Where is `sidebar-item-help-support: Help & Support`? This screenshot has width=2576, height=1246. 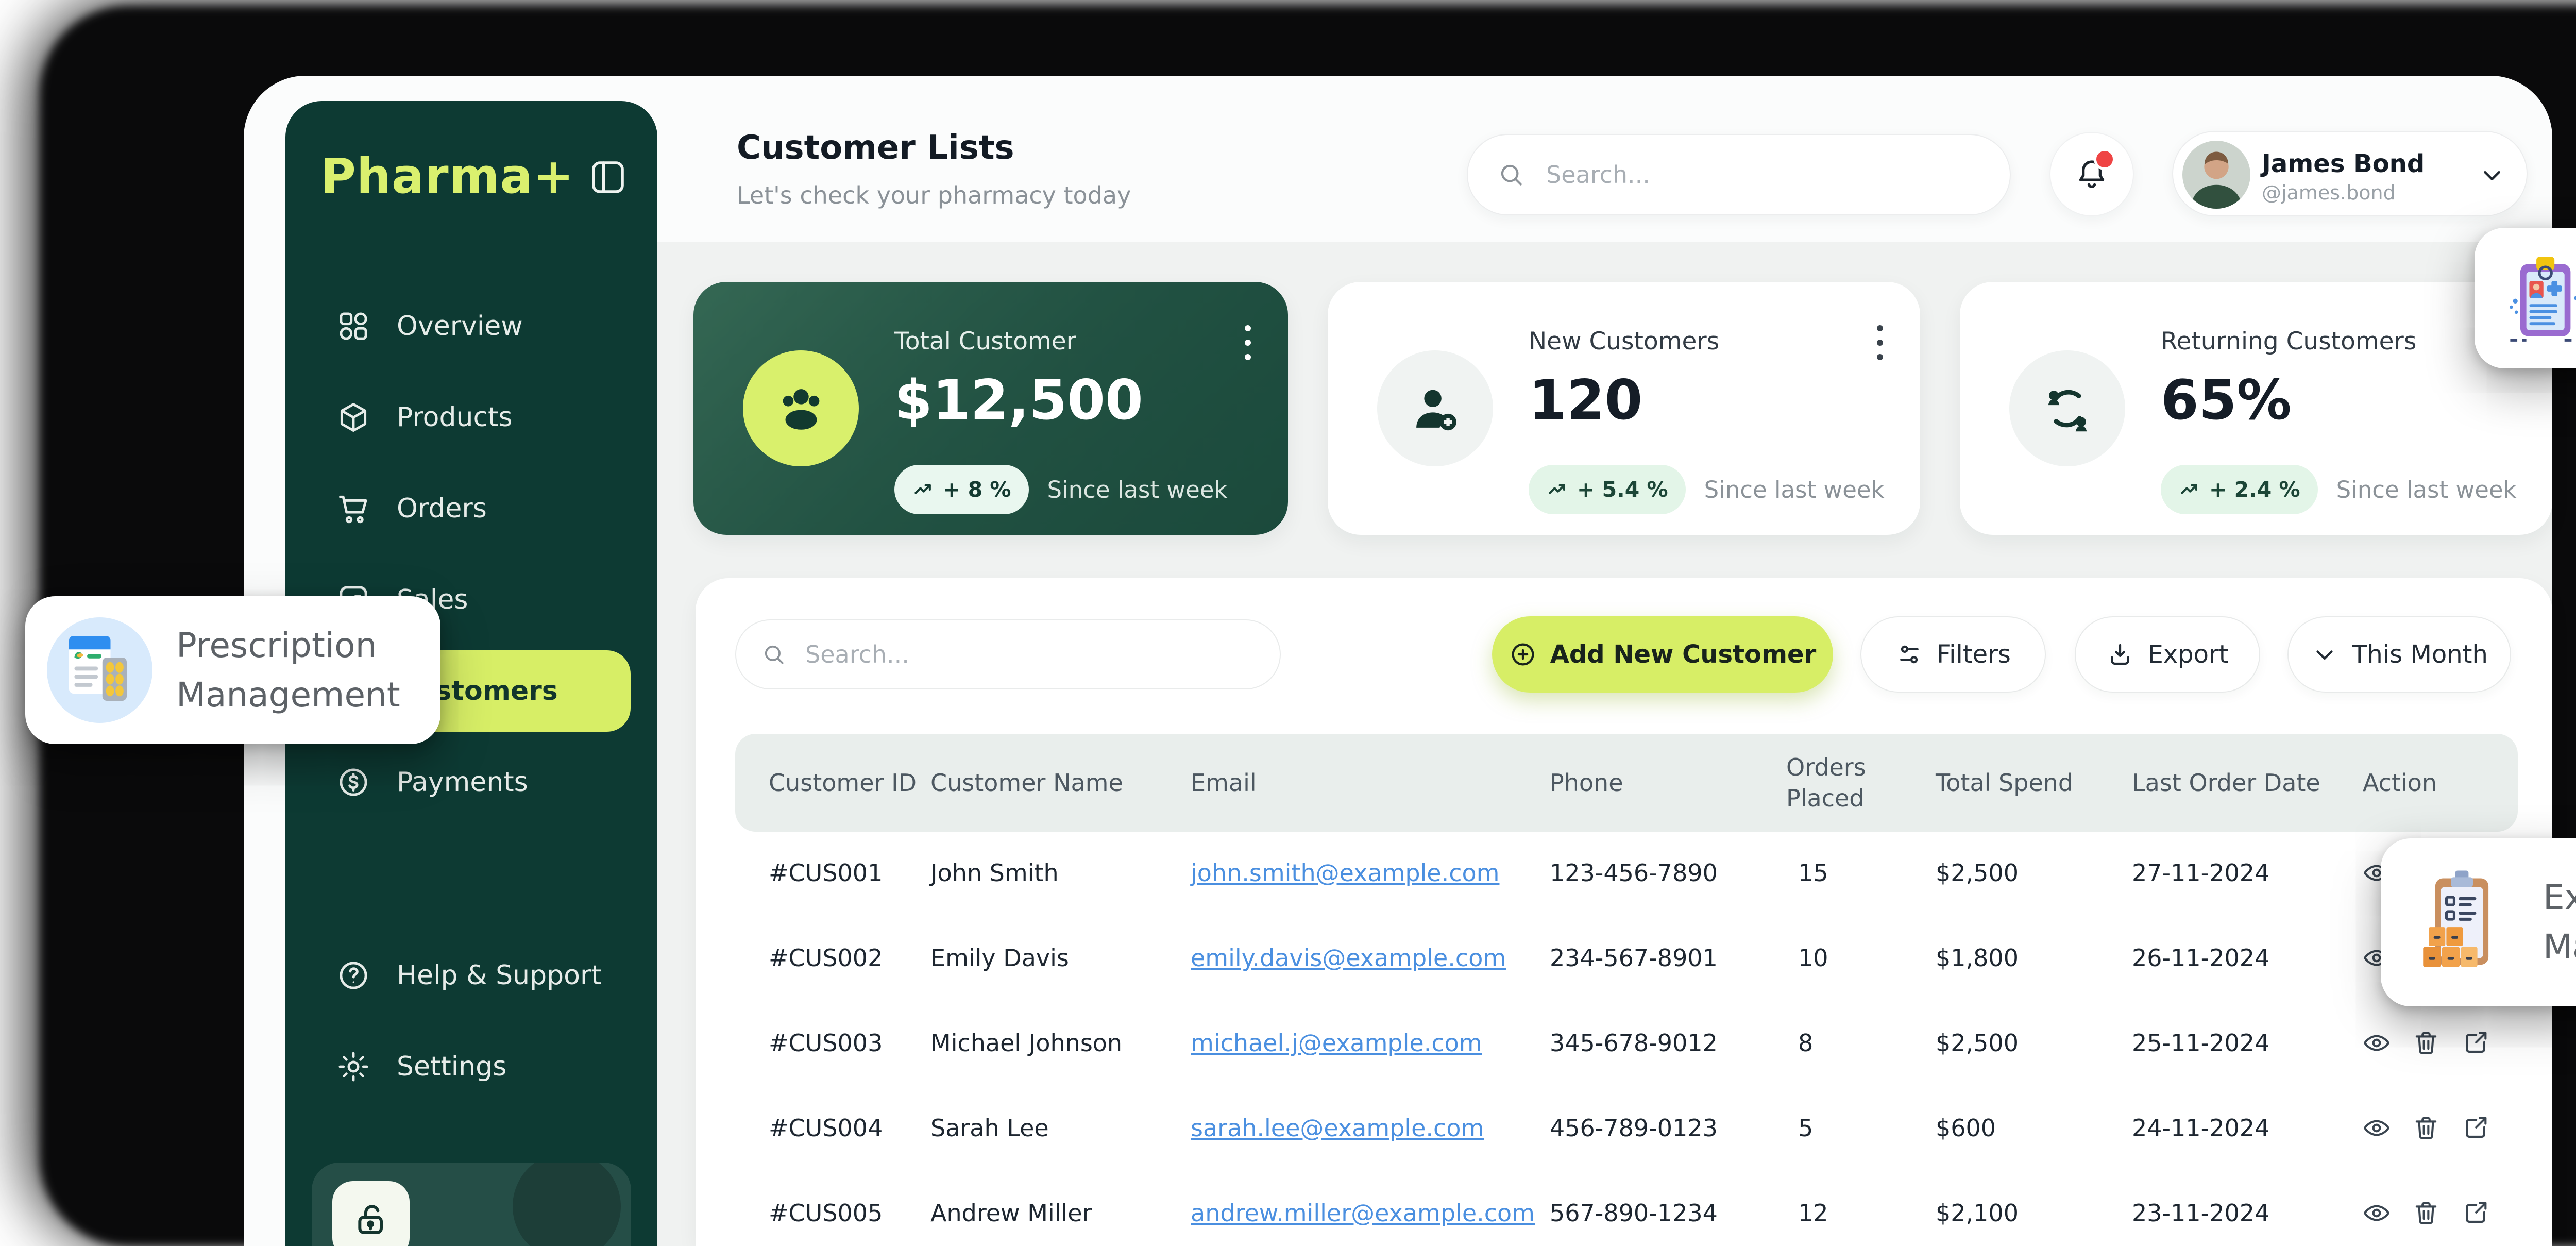 sidebar-item-help-support: Help & Support is located at coordinates (469, 975).